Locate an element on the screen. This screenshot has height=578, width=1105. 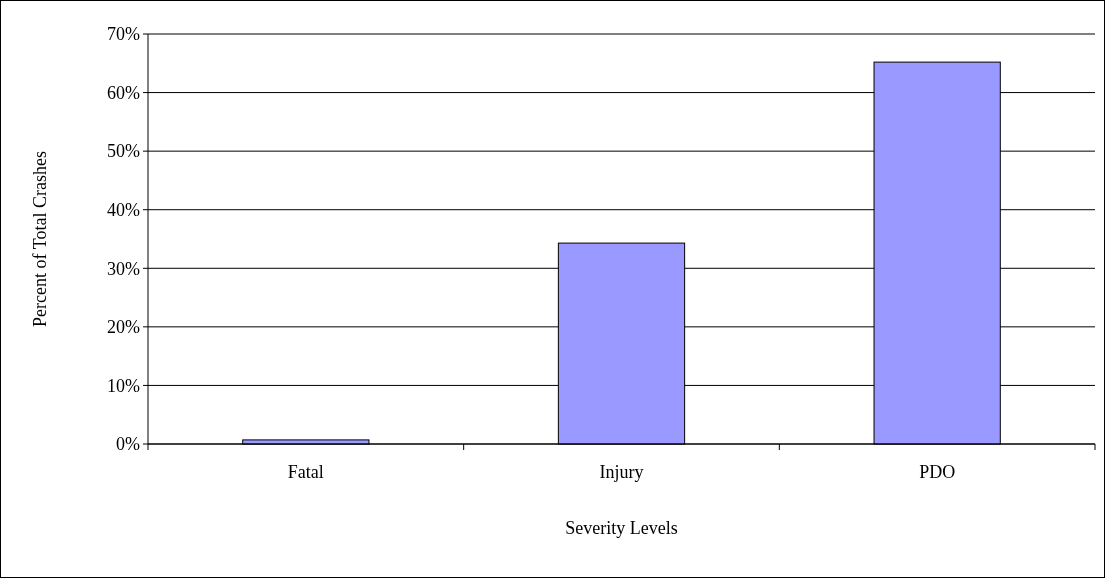
y-tick-label: 70% is located at coordinates (123, 34).